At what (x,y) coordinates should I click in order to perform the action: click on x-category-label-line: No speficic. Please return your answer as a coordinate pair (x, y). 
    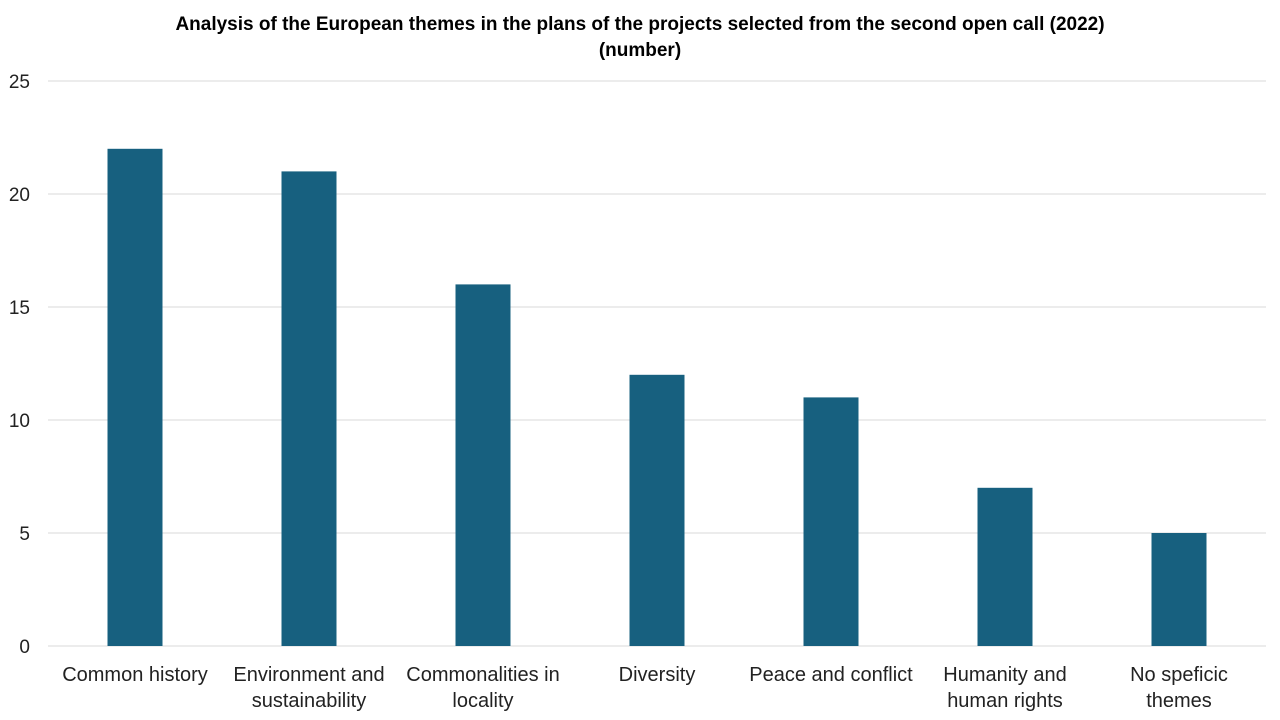
    Looking at the image, I should click on (1179, 675).